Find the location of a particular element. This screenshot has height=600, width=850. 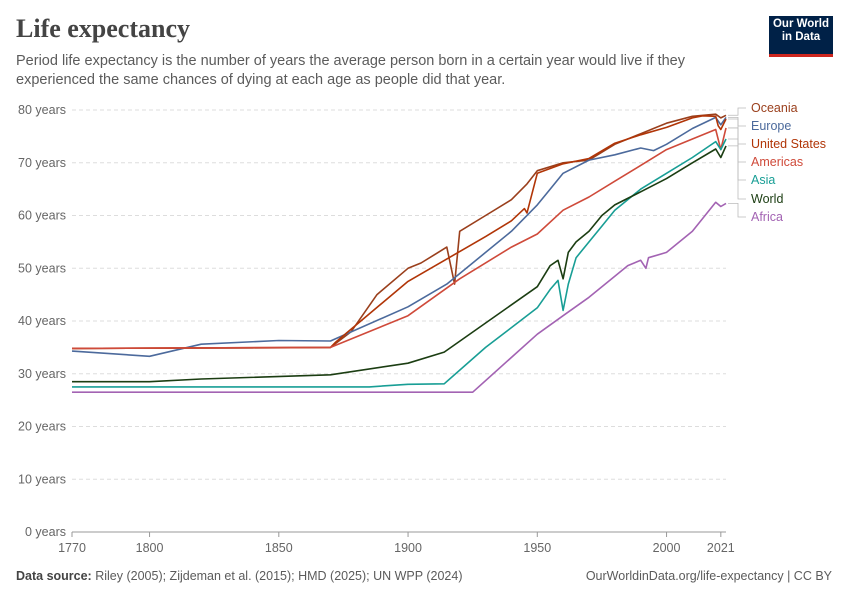

y-tick-label: 70 years is located at coordinates (42, 163).